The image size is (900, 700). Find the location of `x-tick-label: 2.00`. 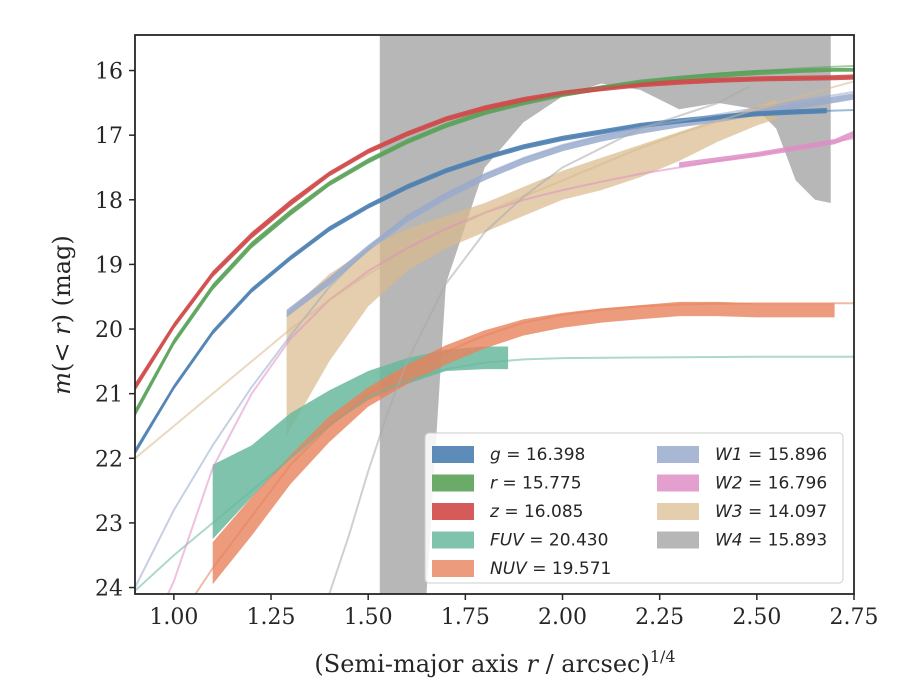

x-tick-label: 2.00 is located at coordinates (562, 617).